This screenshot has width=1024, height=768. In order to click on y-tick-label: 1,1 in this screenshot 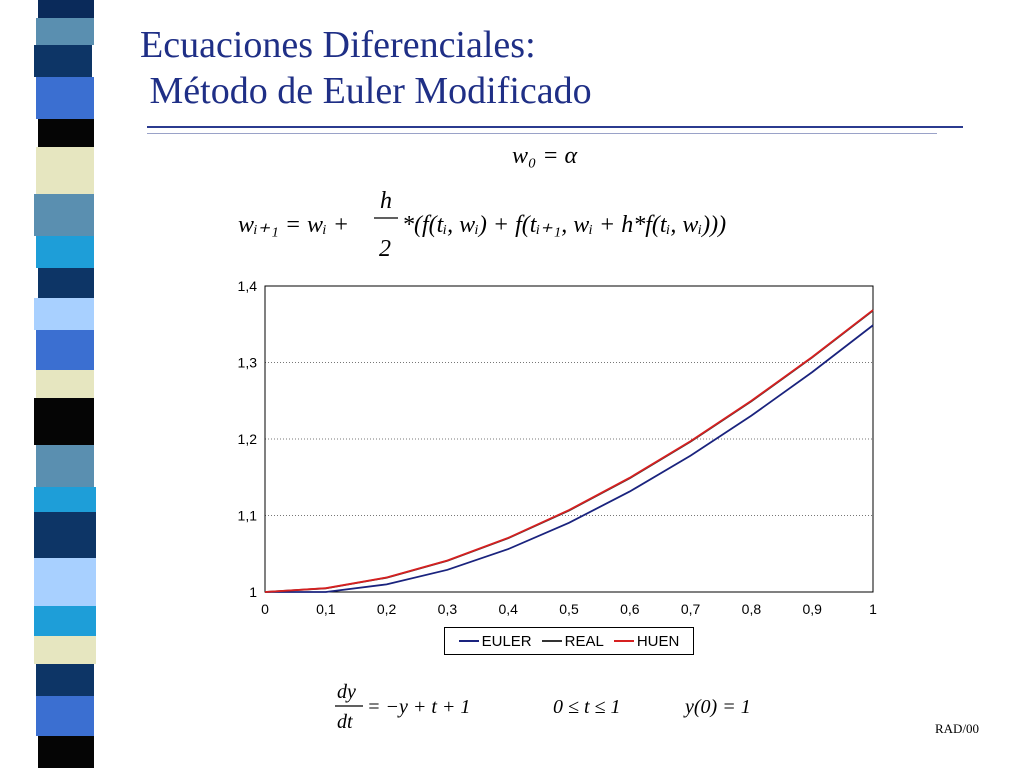, I will do `click(248, 516)`.